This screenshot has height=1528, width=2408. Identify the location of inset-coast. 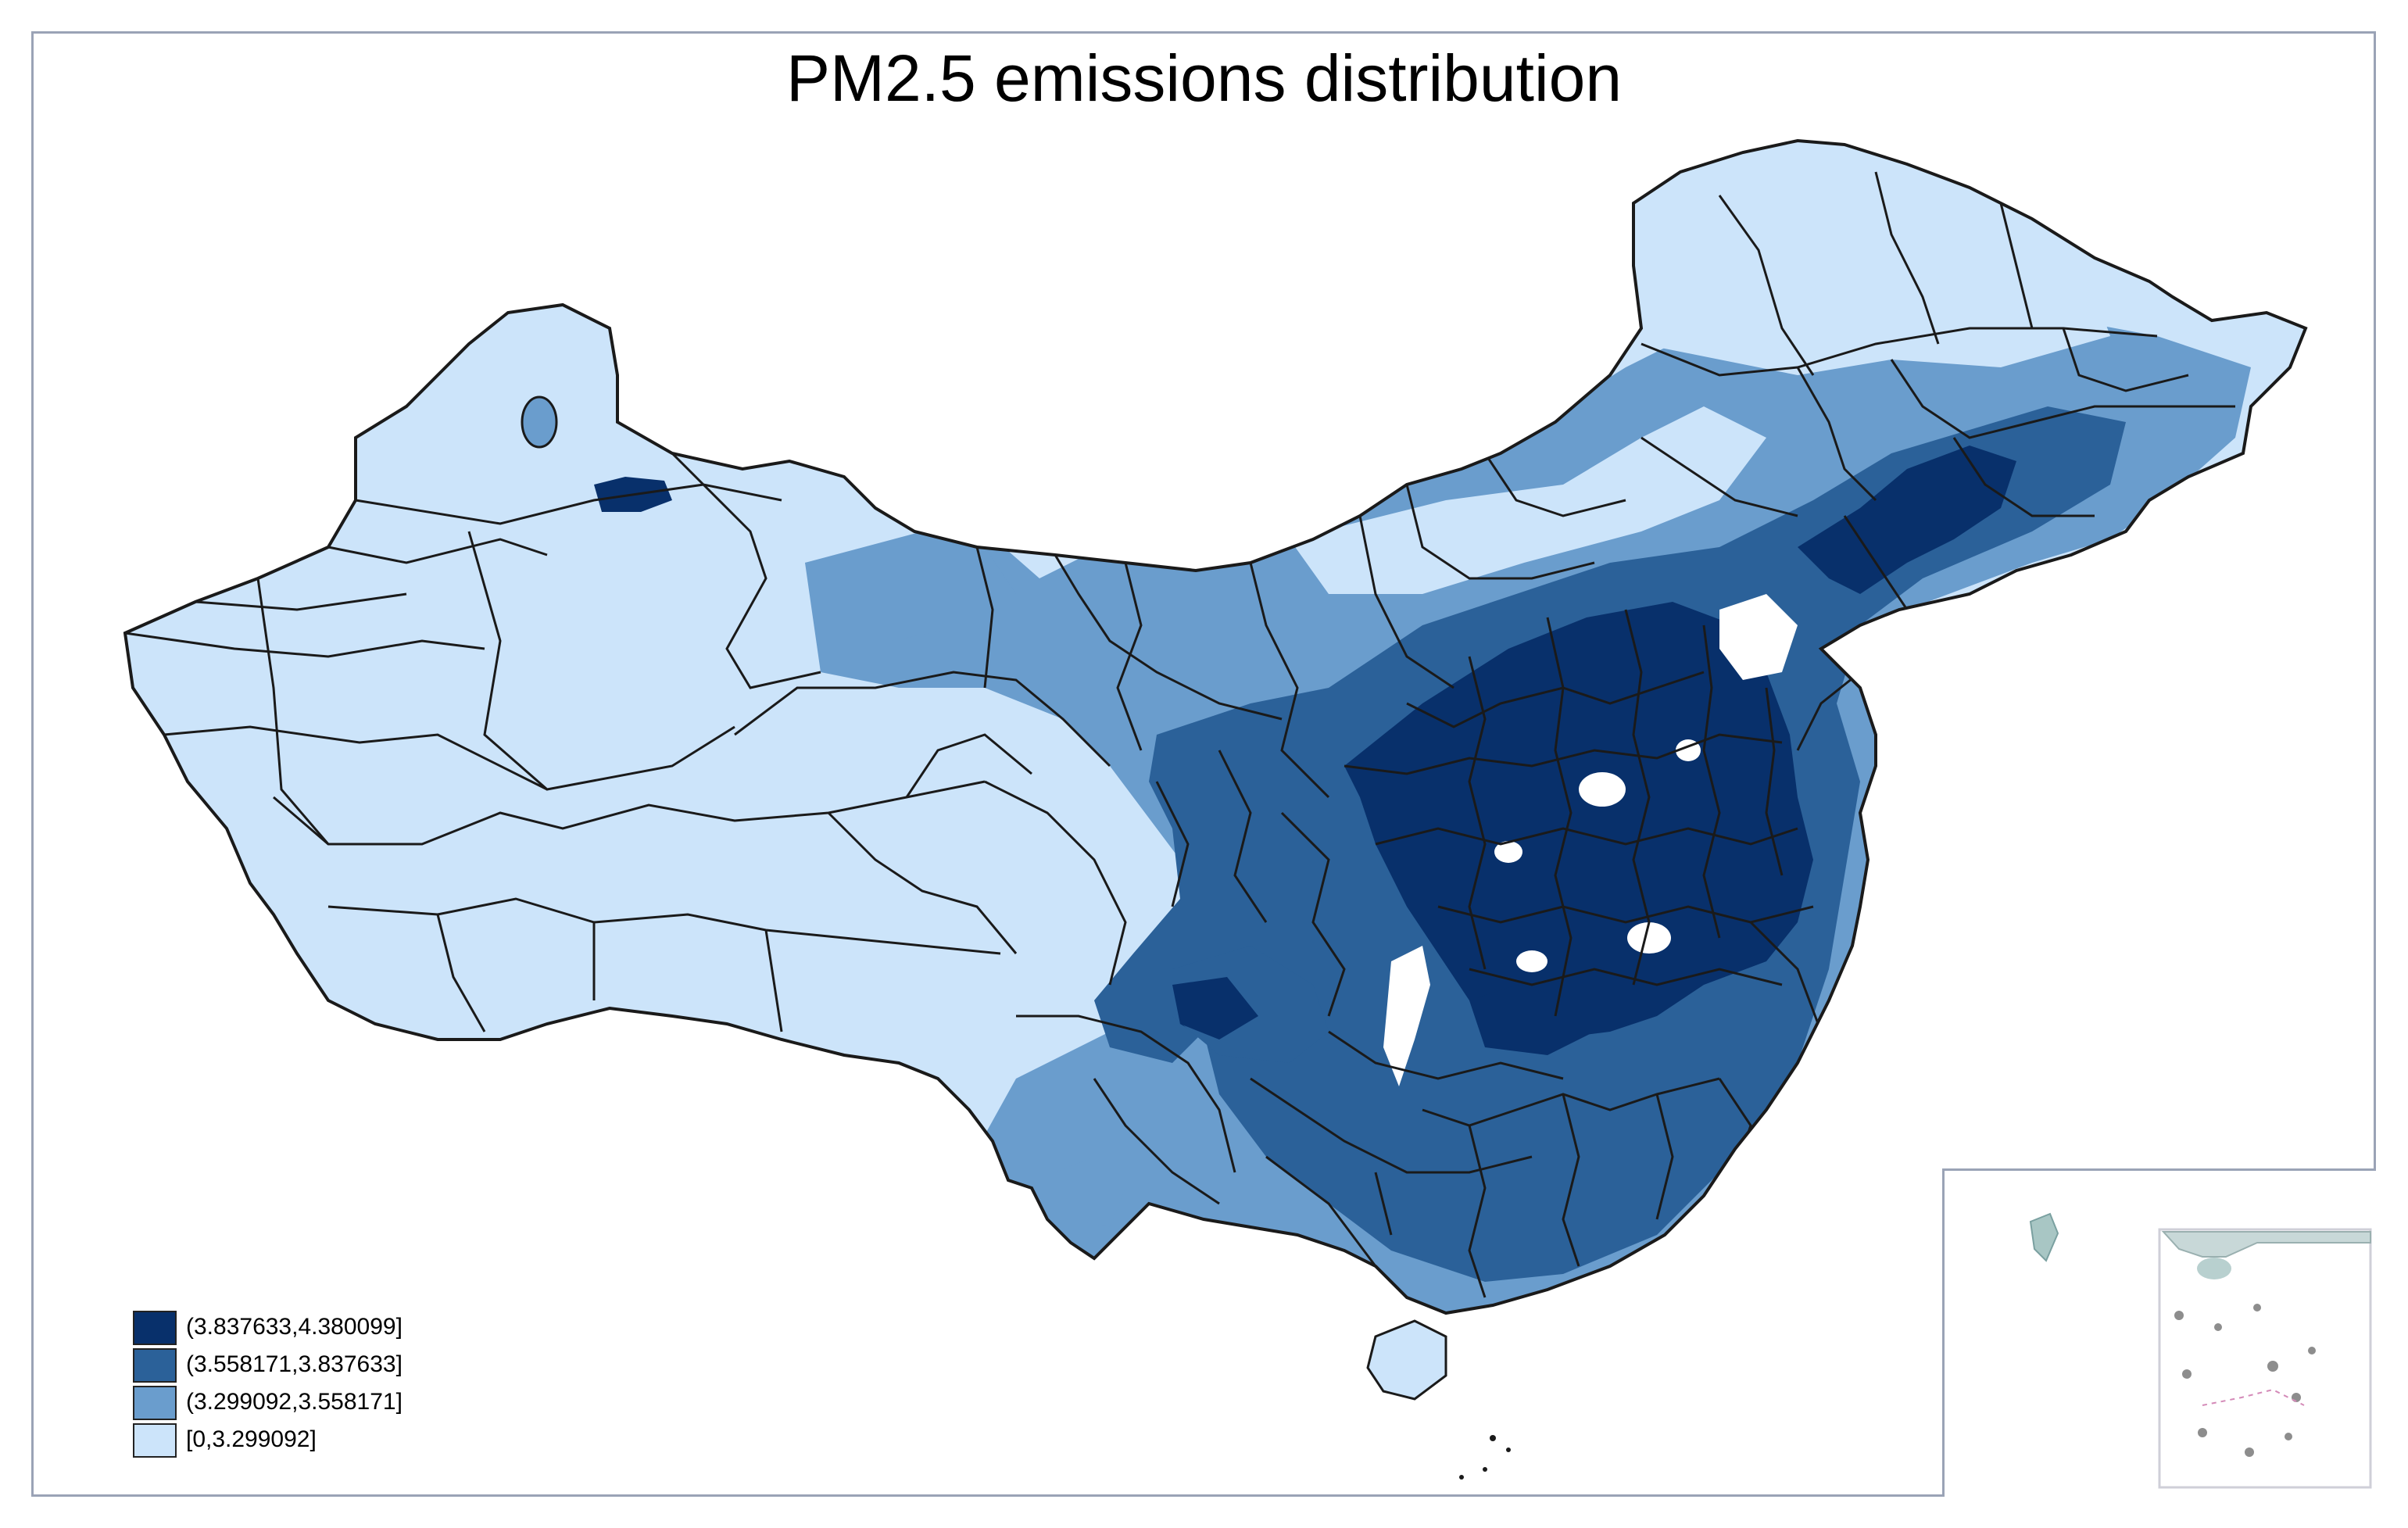
(2266, 1244).